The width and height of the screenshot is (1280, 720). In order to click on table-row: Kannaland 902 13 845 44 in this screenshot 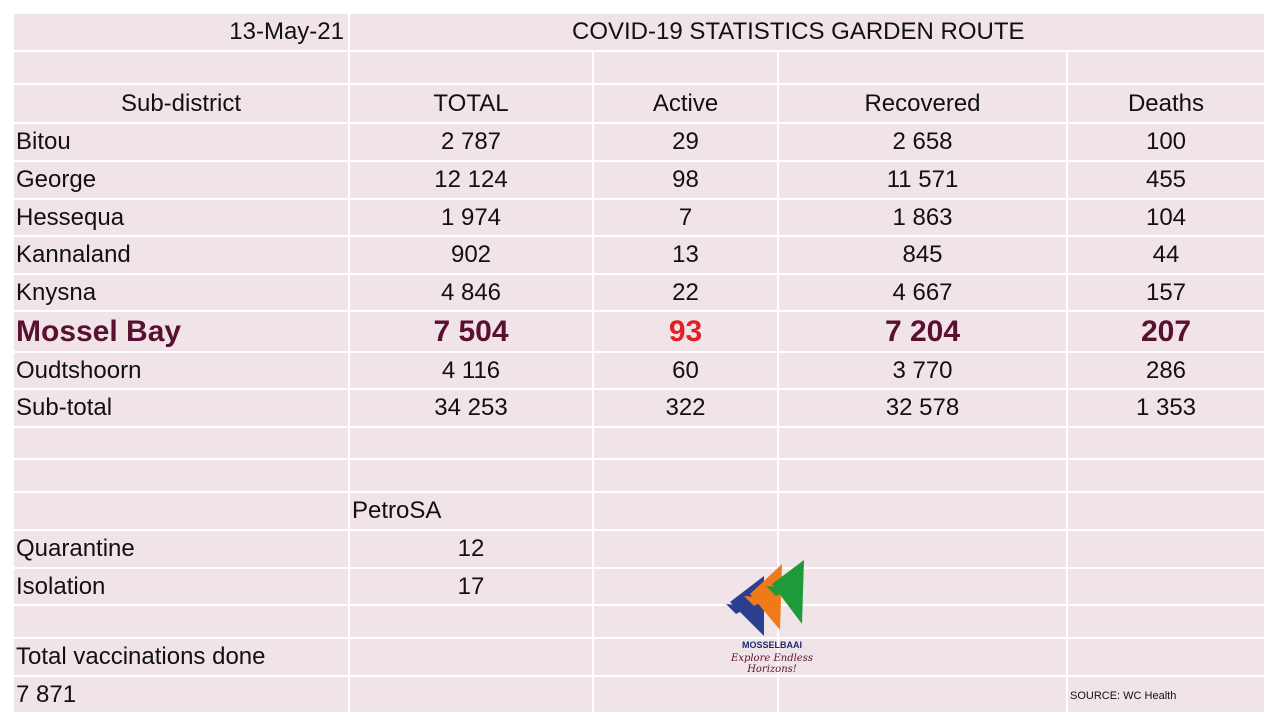, I will do `click(640, 256)`.